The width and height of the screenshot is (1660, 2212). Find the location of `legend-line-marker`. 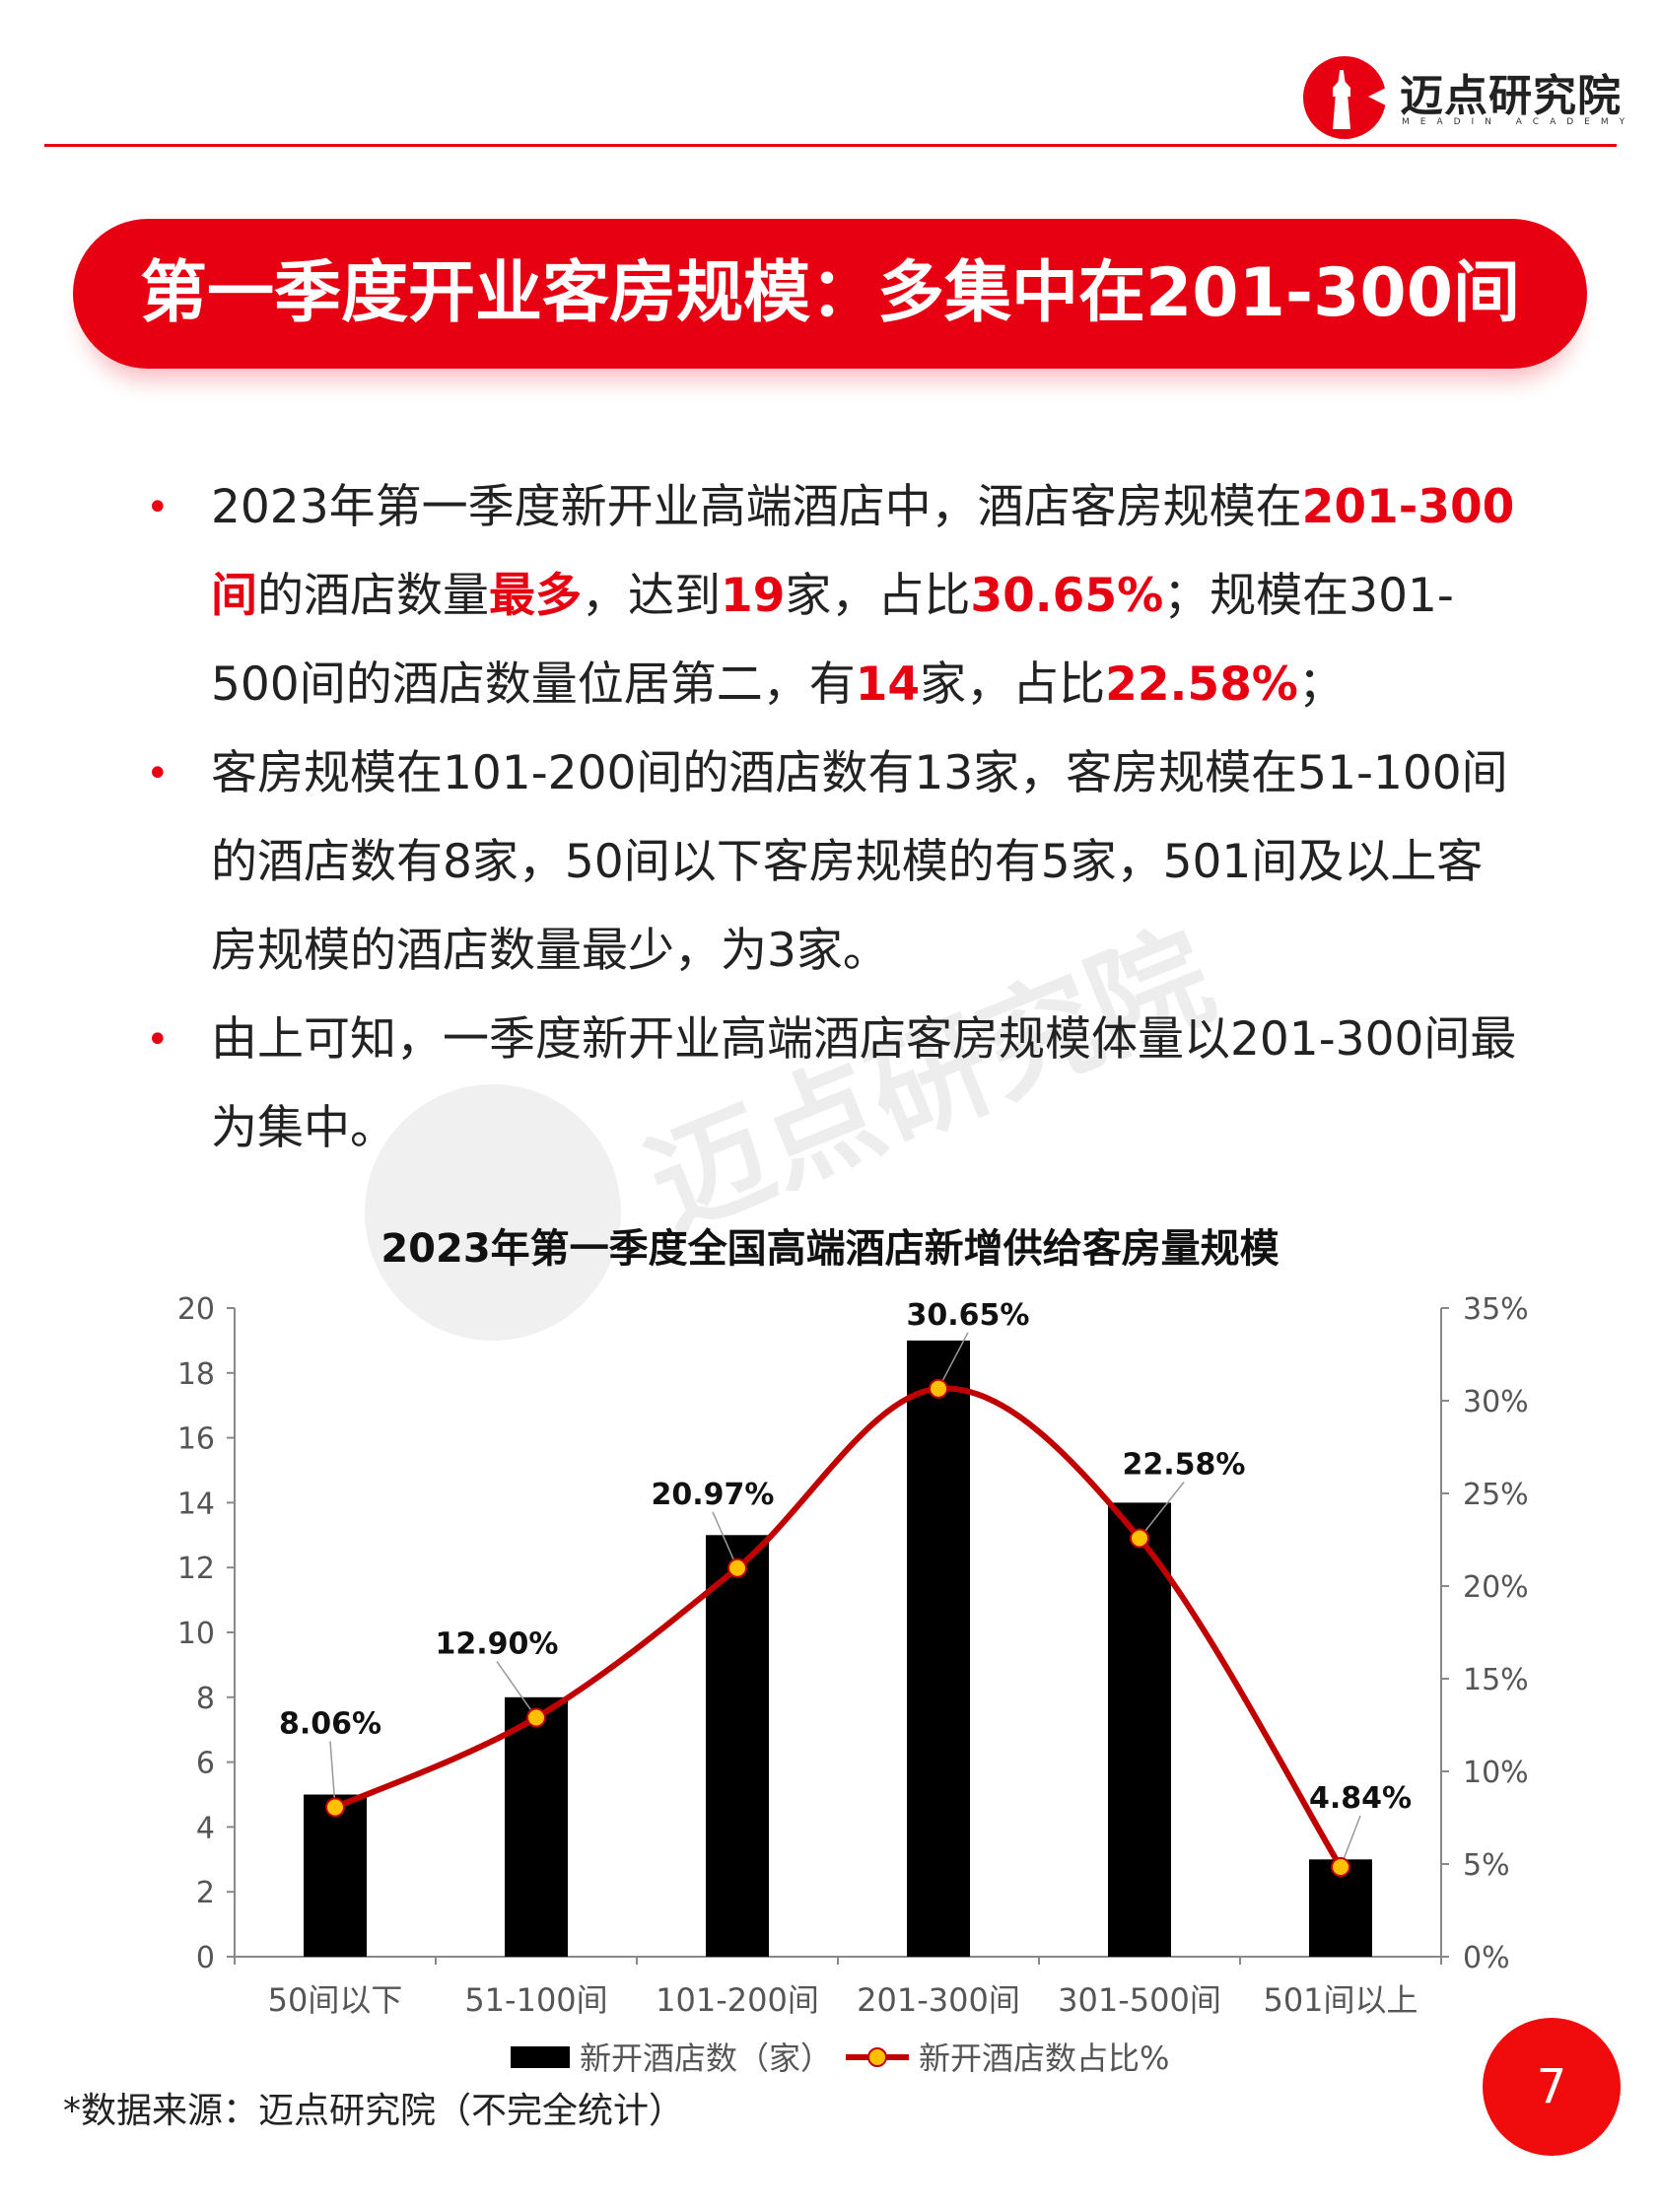

legend-line-marker is located at coordinates (877, 2057).